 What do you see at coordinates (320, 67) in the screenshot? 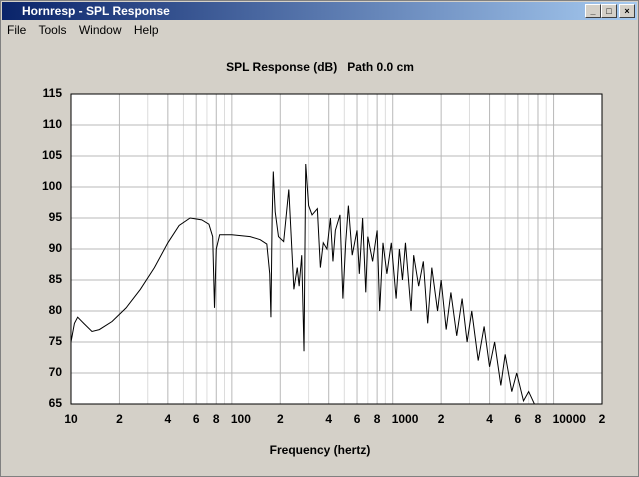
I see `chart-title: SPL Response (dB) Path 0.0 cm` at bounding box center [320, 67].